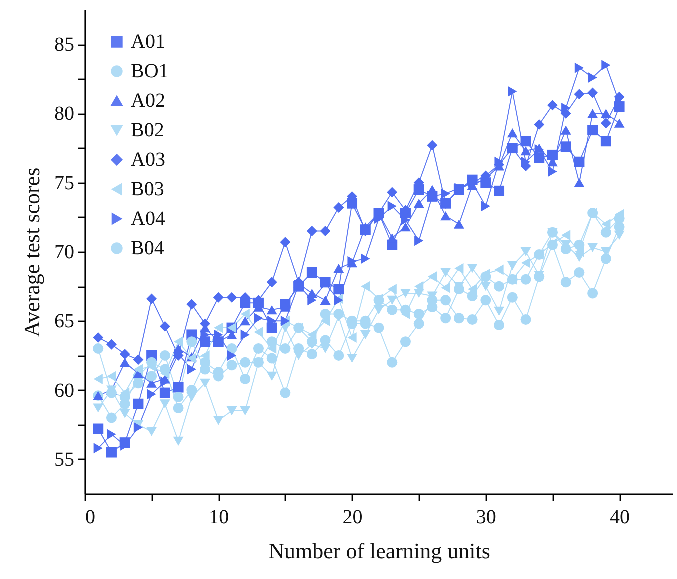 This screenshot has width=677, height=579. What do you see at coordinates (352, 517) in the screenshot?
I see `x-tick-label: 20` at bounding box center [352, 517].